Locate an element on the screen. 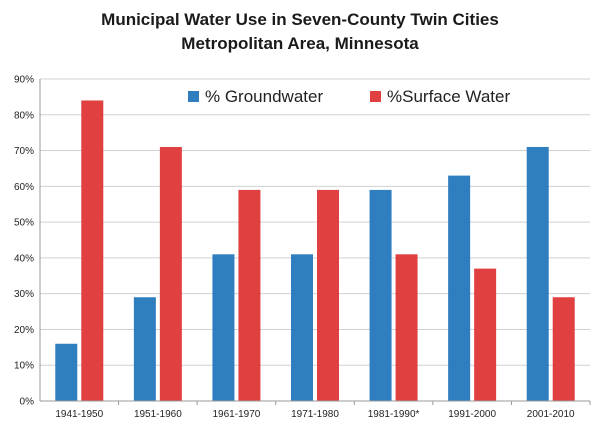 Image resolution: width=600 pixels, height=432 pixels. legend-swatch-groundwater is located at coordinates (193, 96).